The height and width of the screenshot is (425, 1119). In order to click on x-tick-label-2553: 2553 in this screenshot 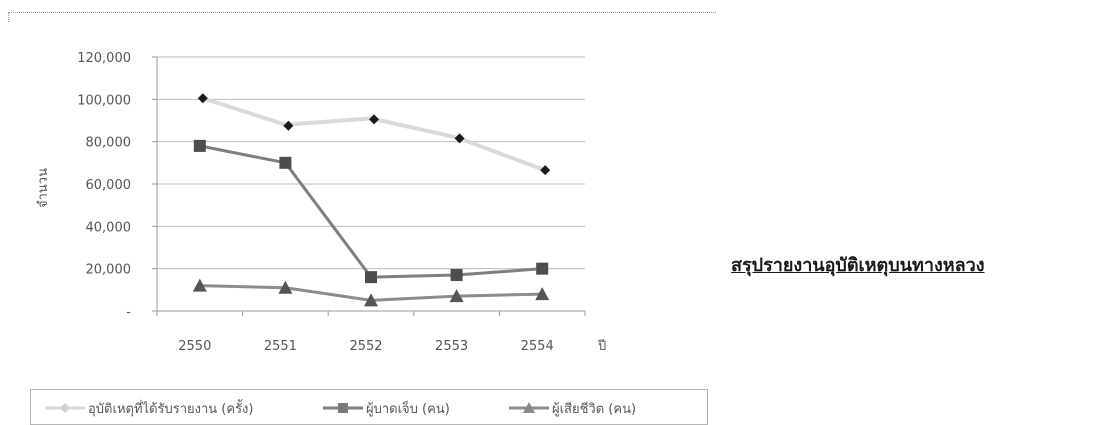, I will do `click(451, 346)`.